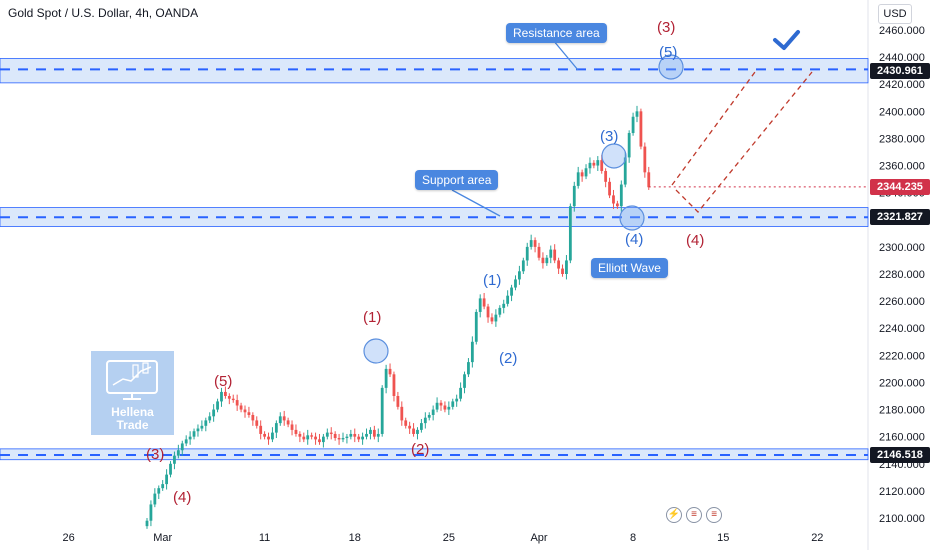 Image resolution: width=932 pixels, height=550 pixels. I want to click on resistance-zone, so click(434, 71).